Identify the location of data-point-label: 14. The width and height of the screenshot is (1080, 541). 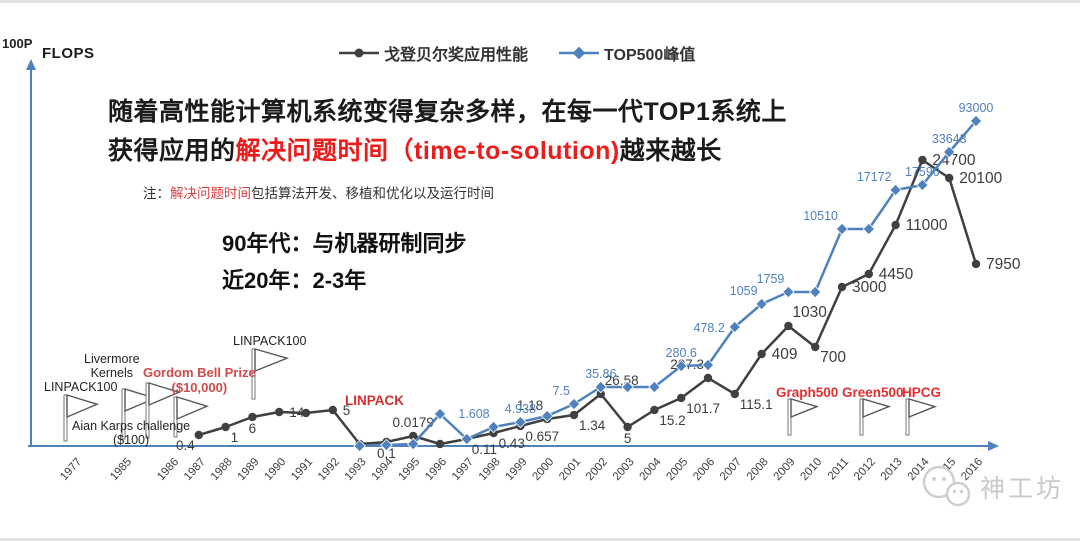
(297, 412).